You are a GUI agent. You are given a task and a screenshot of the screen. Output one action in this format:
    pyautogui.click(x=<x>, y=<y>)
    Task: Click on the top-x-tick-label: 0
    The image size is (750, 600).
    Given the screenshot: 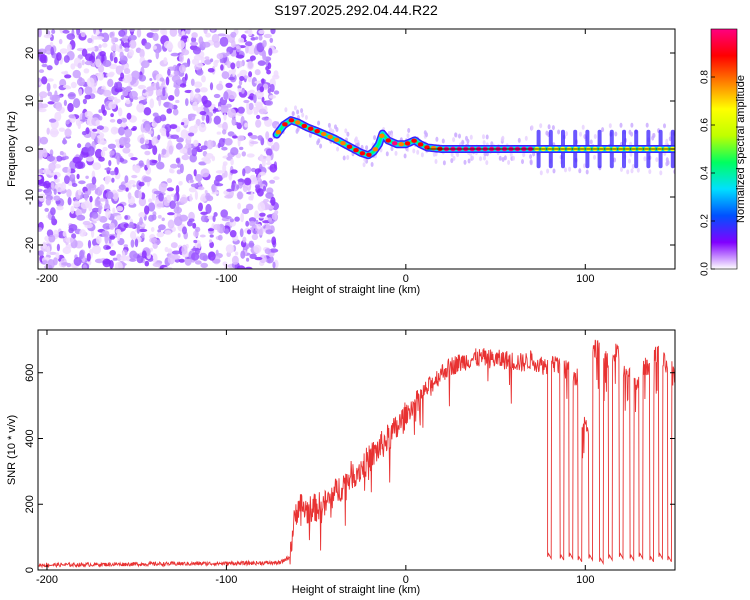 What is the action you would take?
    pyautogui.click(x=406, y=279)
    